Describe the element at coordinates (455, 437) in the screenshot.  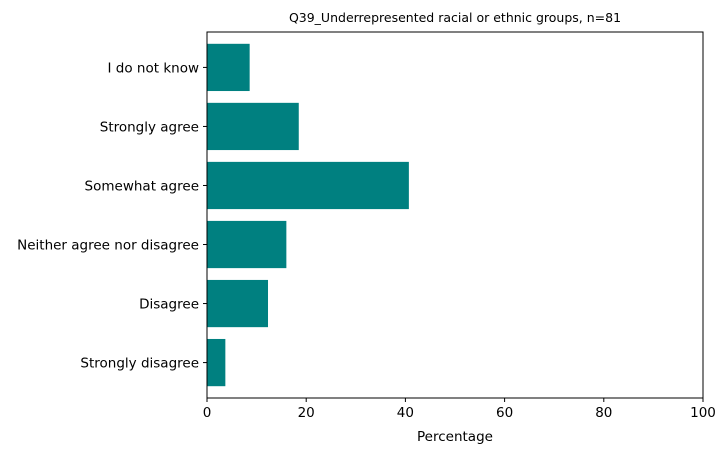
I see `x-axis-label: Percentage` at that location.